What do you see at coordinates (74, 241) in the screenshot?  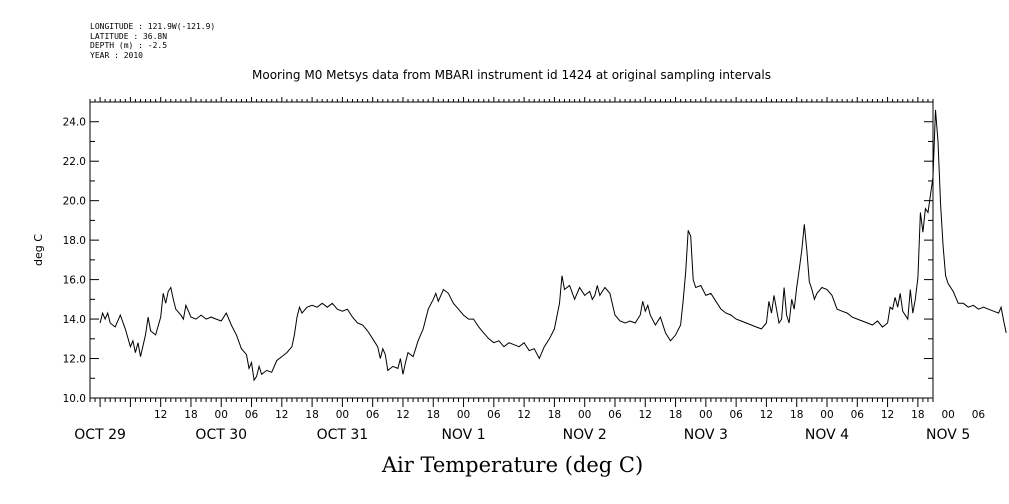 I see `y-tick-label: 18.0` at bounding box center [74, 241].